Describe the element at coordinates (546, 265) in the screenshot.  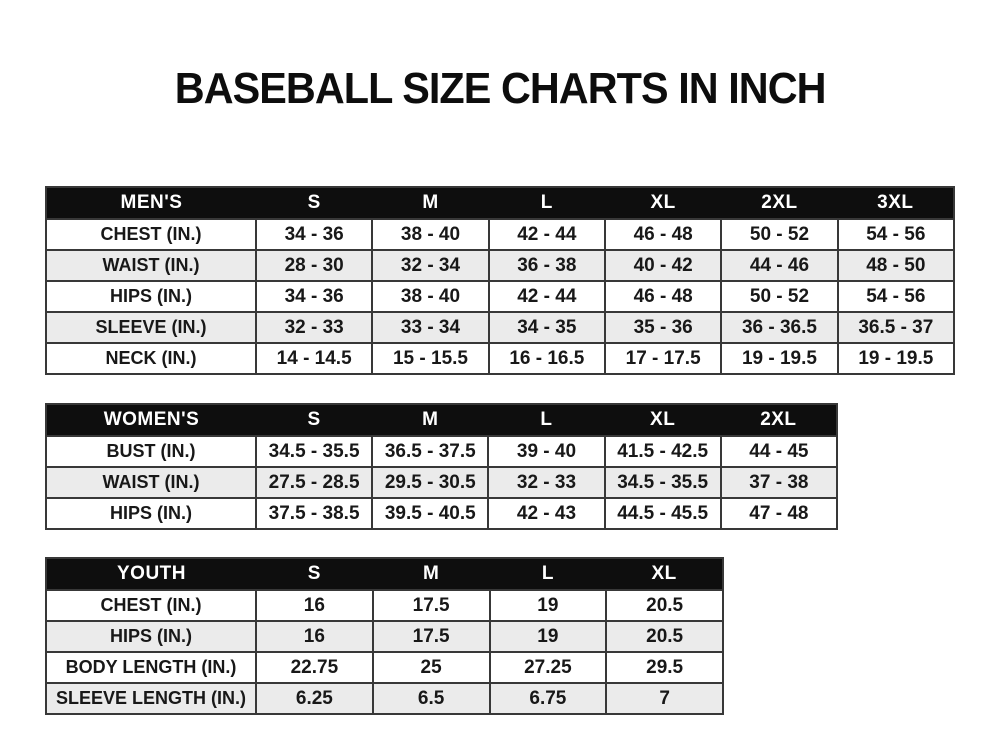
I see `size-value-cell: 36 - 38` at that location.